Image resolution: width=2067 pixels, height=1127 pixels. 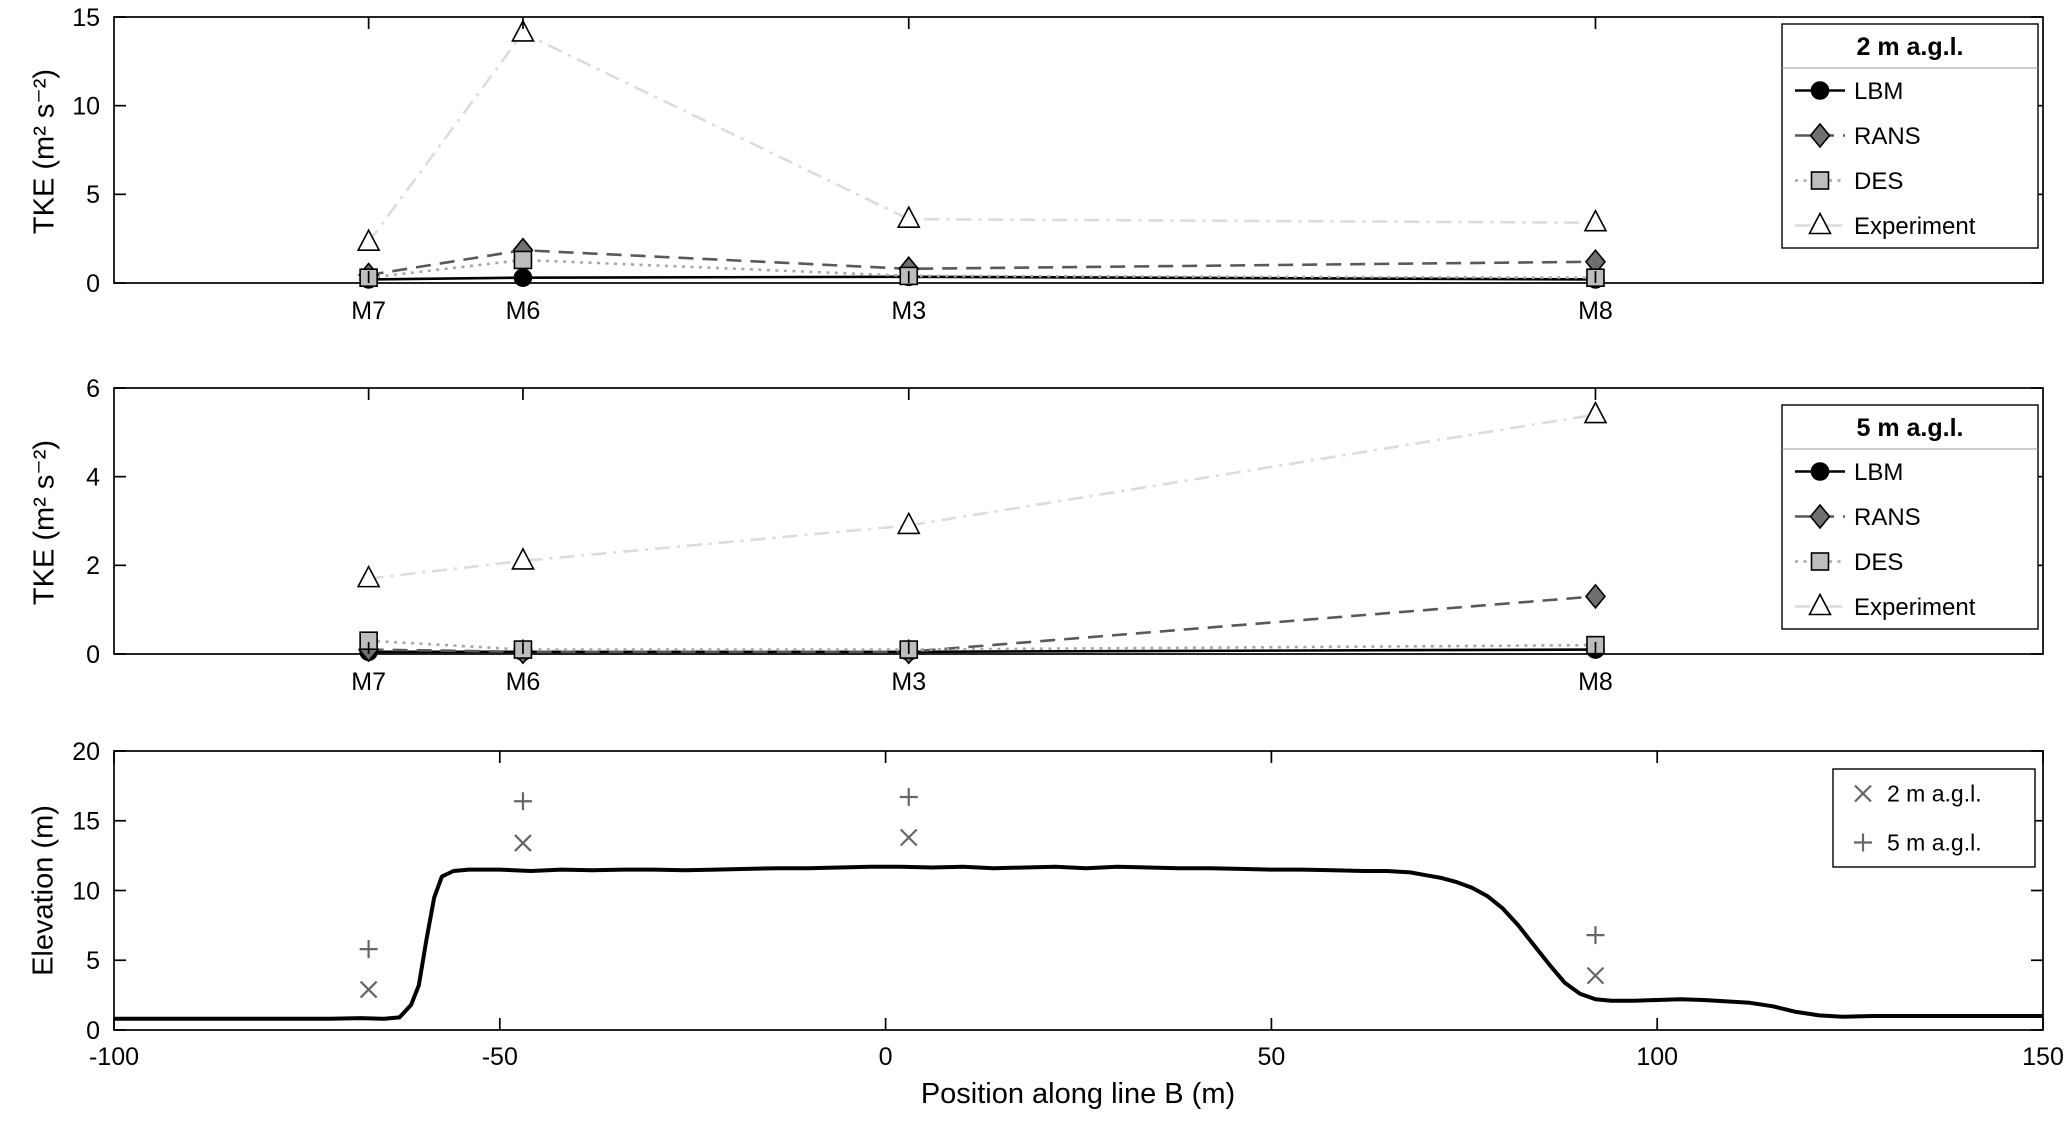 What do you see at coordinates (114, 1057) in the screenshot?
I see `x-tick-label: -100` at bounding box center [114, 1057].